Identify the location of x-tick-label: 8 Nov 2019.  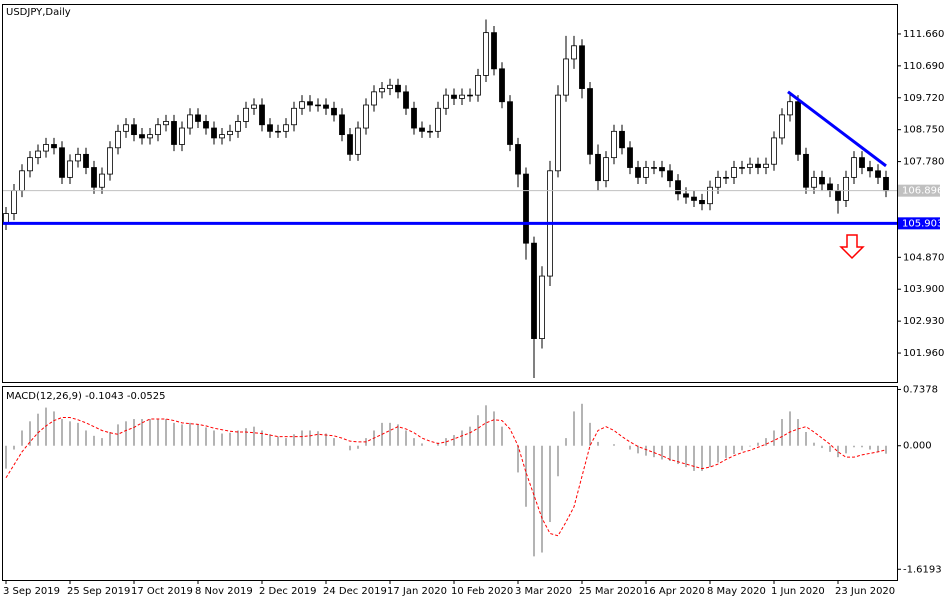
(224, 591).